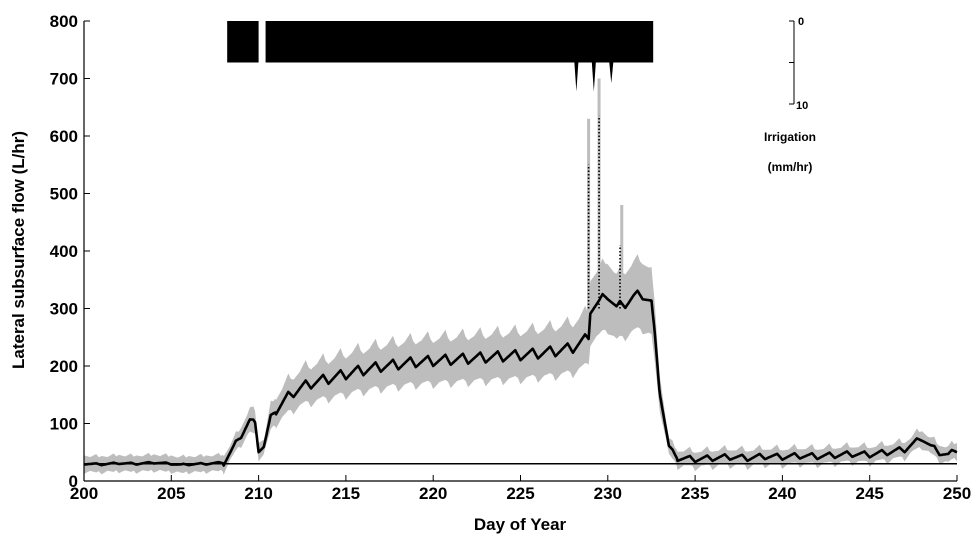 The width and height of the screenshot is (973, 537). I want to click on x-tick-label: 245, so click(870, 493).